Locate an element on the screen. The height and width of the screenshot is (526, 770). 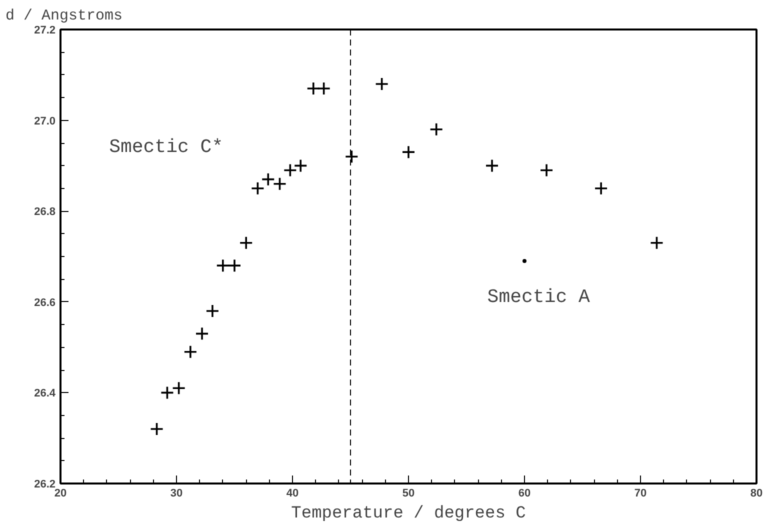
y-tick-label: 26.4 is located at coordinates (45, 394).